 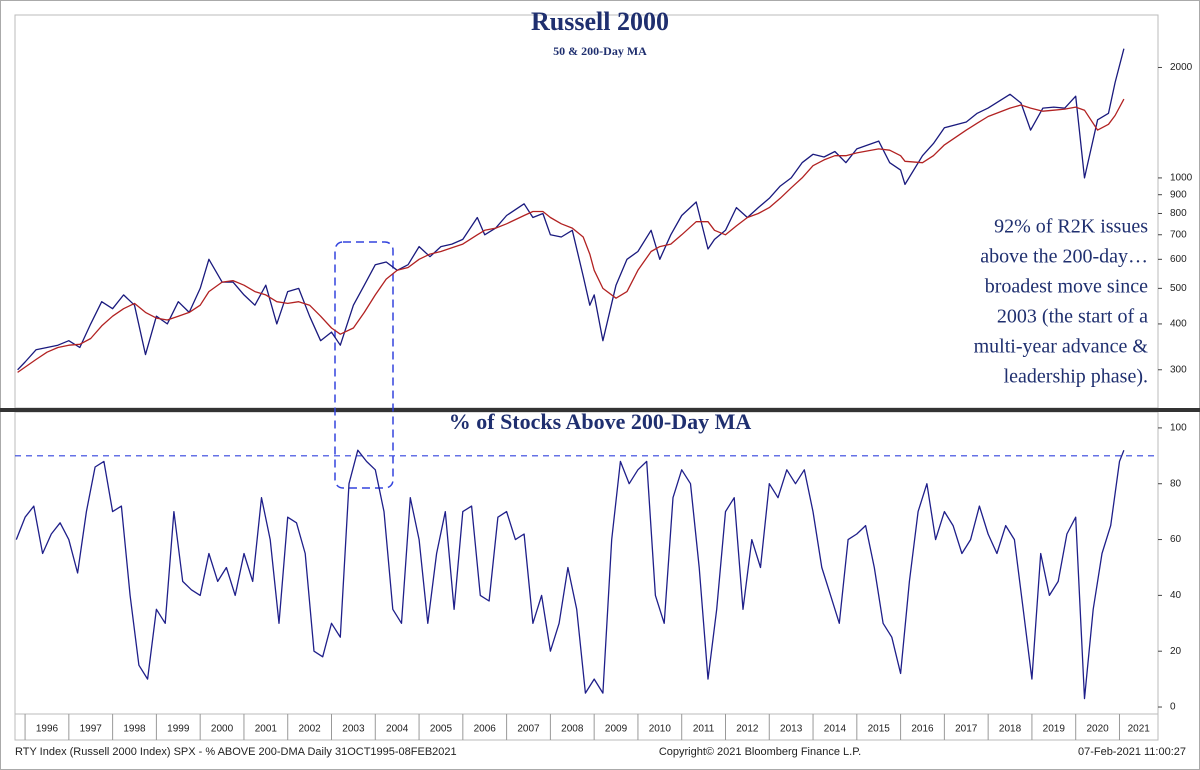 What do you see at coordinates (600, 421) in the screenshot?
I see `panel-title: % of Stocks Above 200-Day MA` at bounding box center [600, 421].